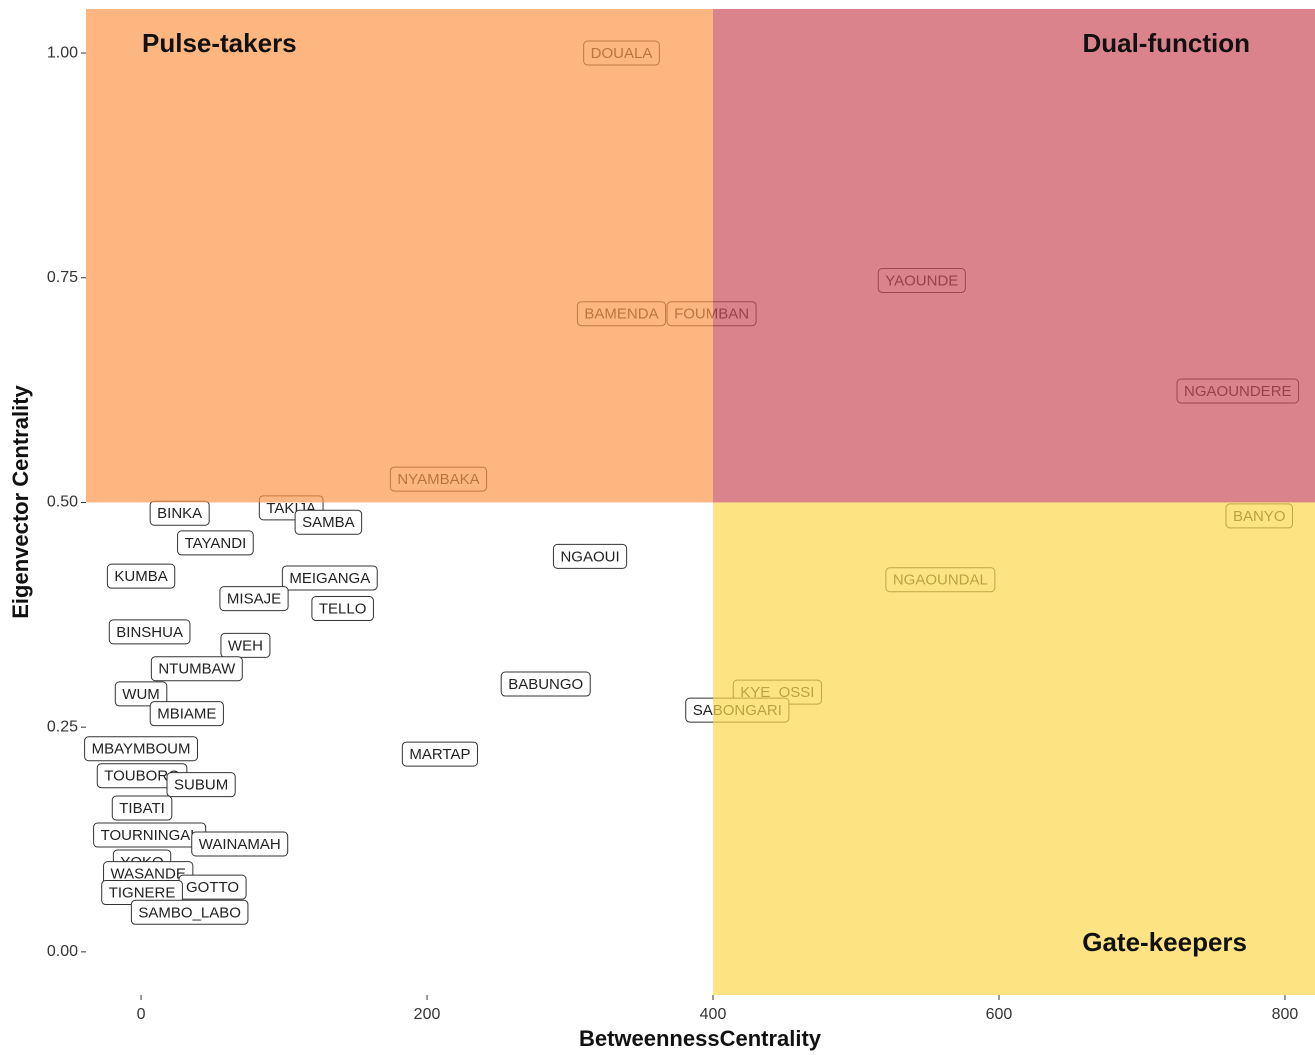  I want to click on point-label: TAYANDI, so click(216, 543).